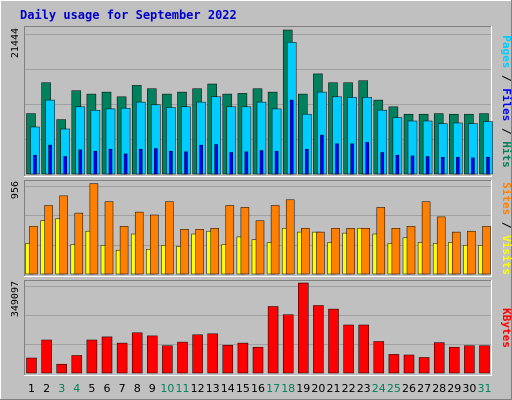 The image size is (512, 400). Describe the element at coordinates (318, 388) in the screenshot. I see `day-label-20: 20` at that location.